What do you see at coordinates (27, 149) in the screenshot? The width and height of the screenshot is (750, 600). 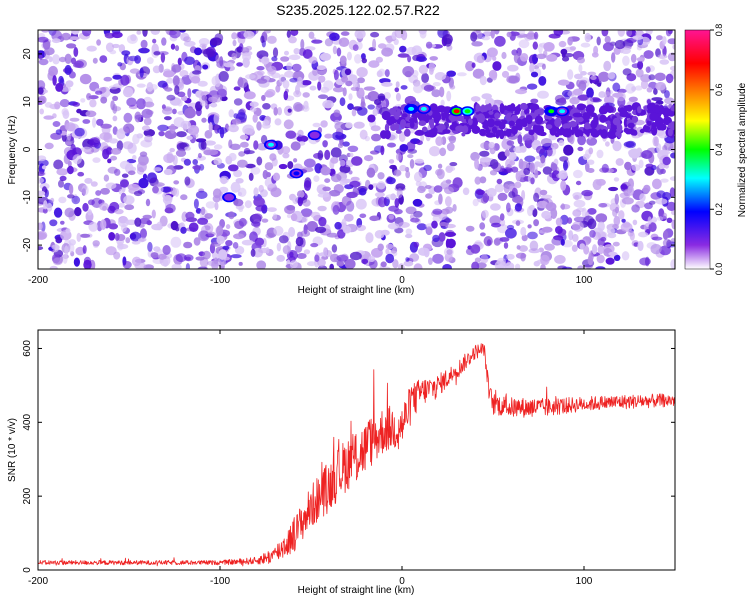 I see `y-tick-label: 0` at bounding box center [27, 149].